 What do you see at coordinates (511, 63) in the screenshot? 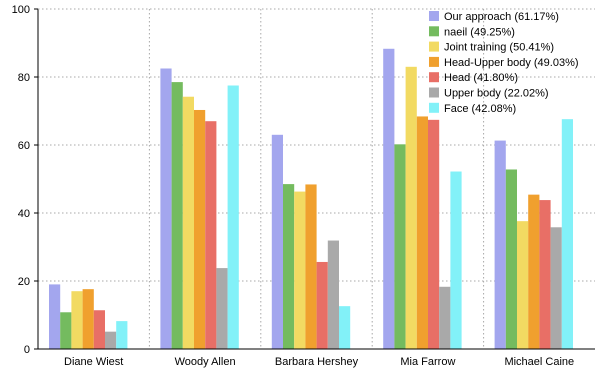
I see `legend-label: Head-Upper body (49.03%)` at bounding box center [511, 63].